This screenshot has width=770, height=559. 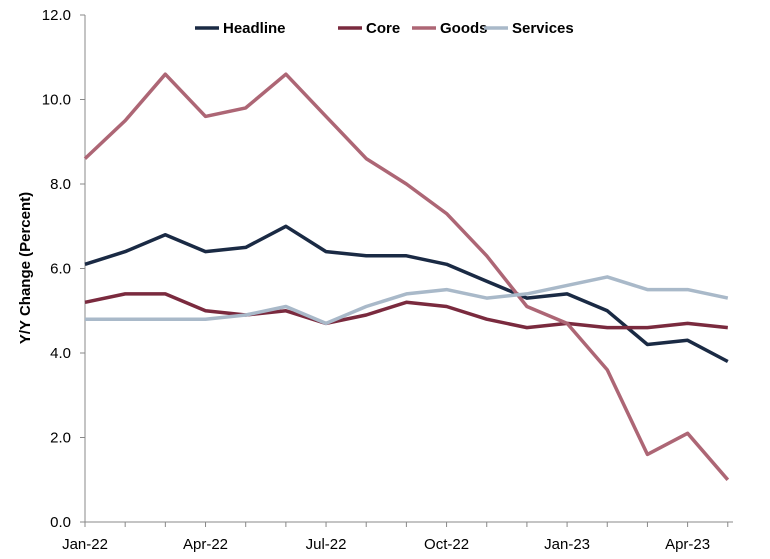 I want to click on y-axis-title: Y/Y Change (Percent), so click(x=25, y=268).